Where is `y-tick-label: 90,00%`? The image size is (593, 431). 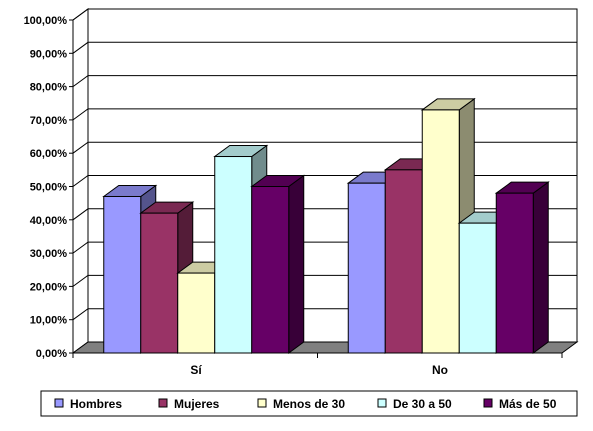 y-tick-label: 90,00% is located at coordinates (49, 54).